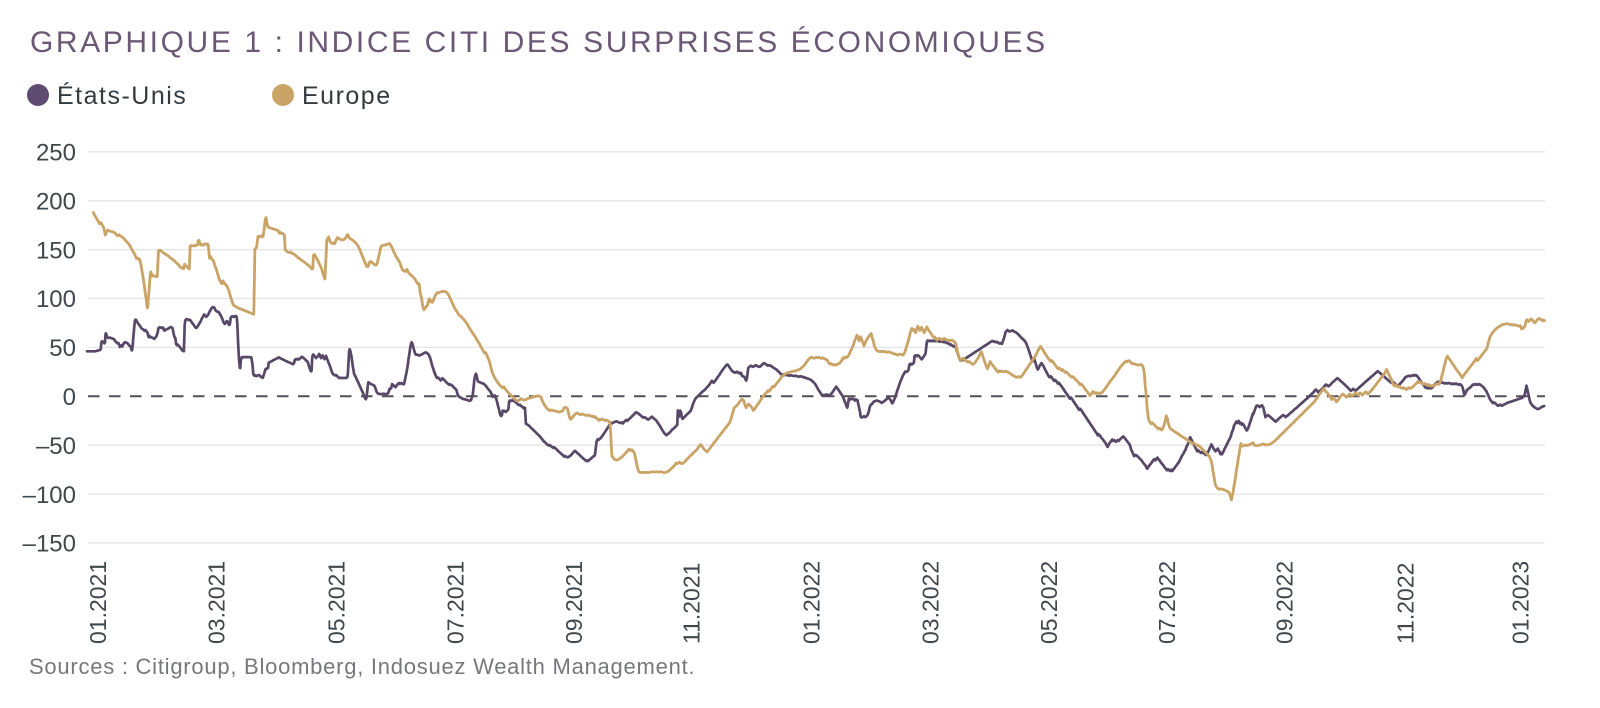 The image size is (1600, 708). Describe the element at coordinates (1406, 603) in the screenshot. I see `svg-text: 11.2022` at that location.